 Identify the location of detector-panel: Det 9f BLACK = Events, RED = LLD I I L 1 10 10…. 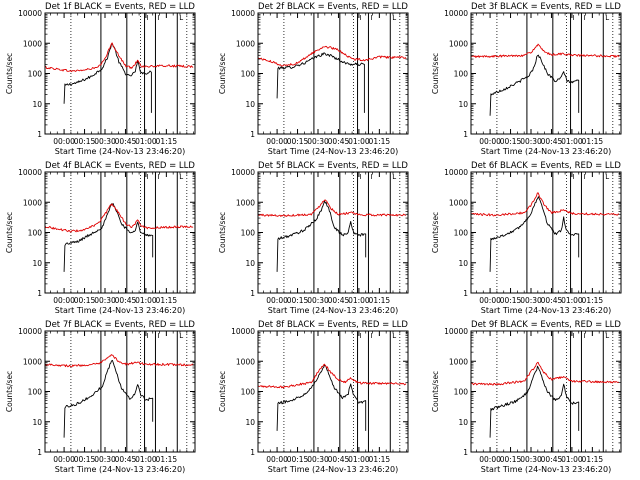
(526, 397).